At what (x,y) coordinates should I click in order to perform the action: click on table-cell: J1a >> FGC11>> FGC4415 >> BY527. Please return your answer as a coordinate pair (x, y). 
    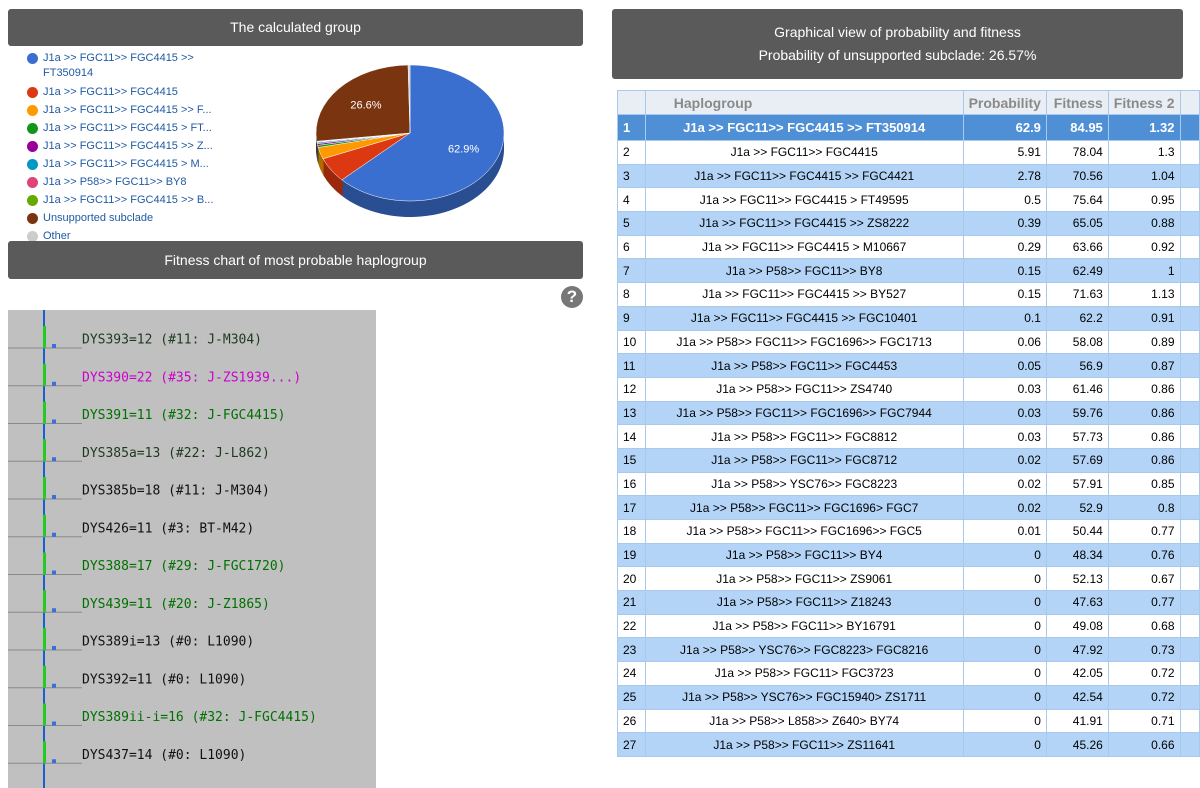
    Looking at the image, I should click on (804, 294).